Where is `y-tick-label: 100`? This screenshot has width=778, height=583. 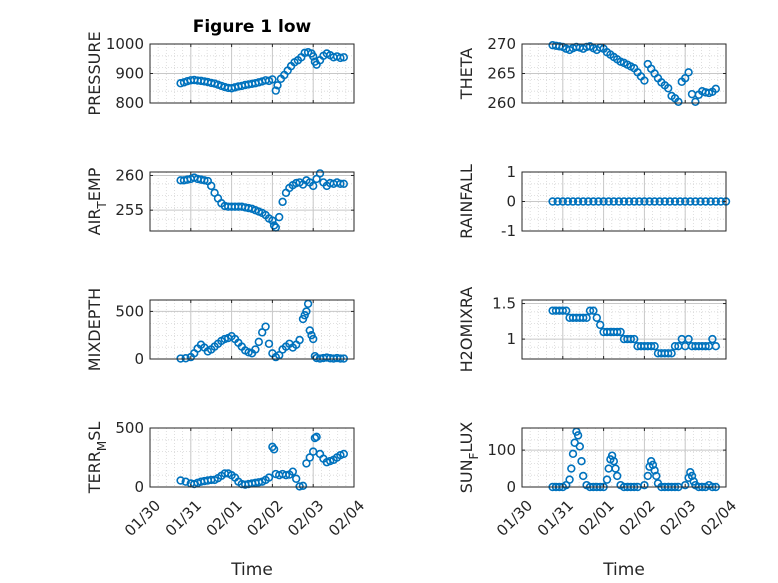
y-tick-label: 100 is located at coordinates (501, 450).